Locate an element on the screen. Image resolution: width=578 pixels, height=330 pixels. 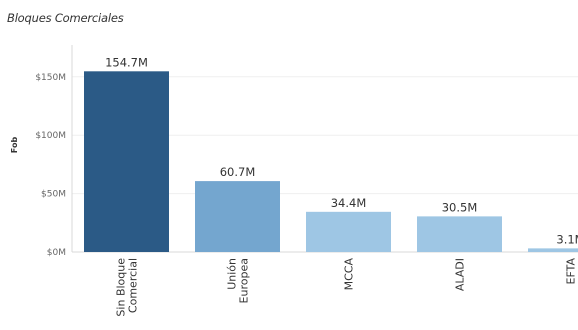
data-label: 60.7M is located at coordinates (238, 172).